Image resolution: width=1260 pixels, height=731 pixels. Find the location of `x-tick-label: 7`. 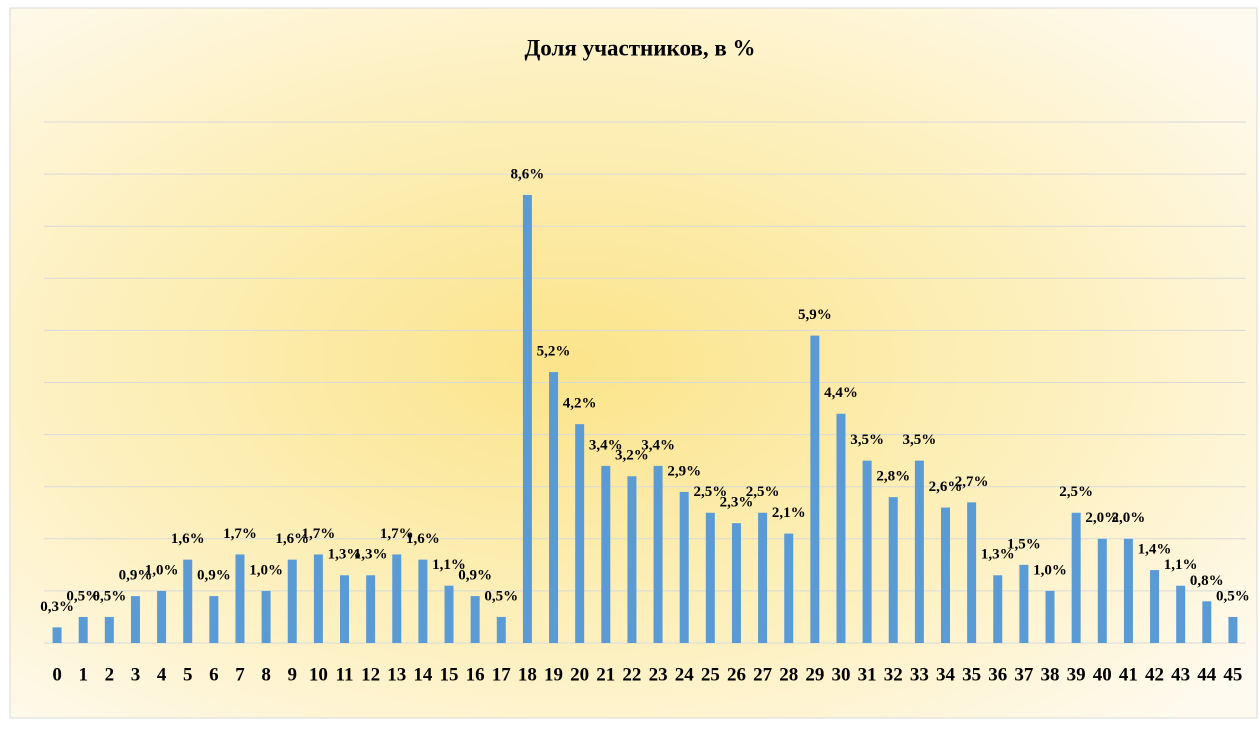

x-tick-label: 7 is located at coordinates (240, 674).